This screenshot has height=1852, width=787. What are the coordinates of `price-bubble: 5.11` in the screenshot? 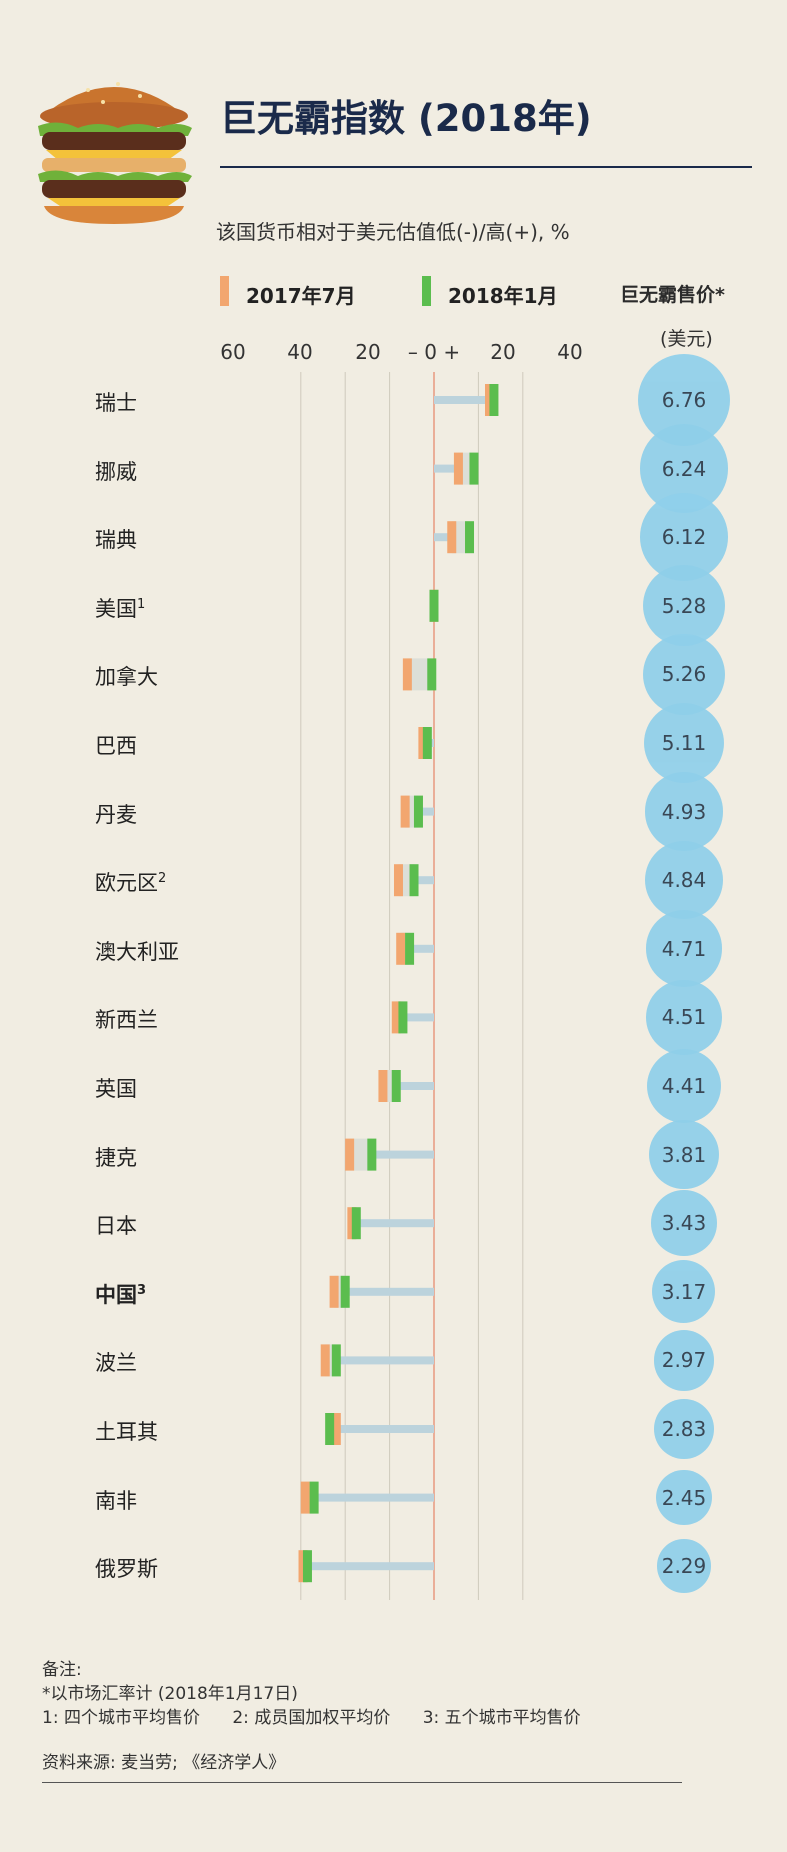 It's located at (684, 743).